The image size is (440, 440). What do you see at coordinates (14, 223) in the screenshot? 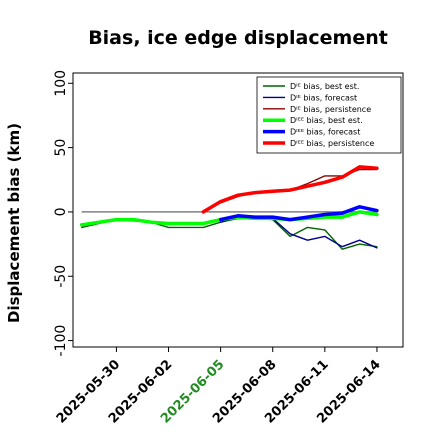
I see `y-axis-label: Displacement bias (km)` at bounding box center [14, 223].